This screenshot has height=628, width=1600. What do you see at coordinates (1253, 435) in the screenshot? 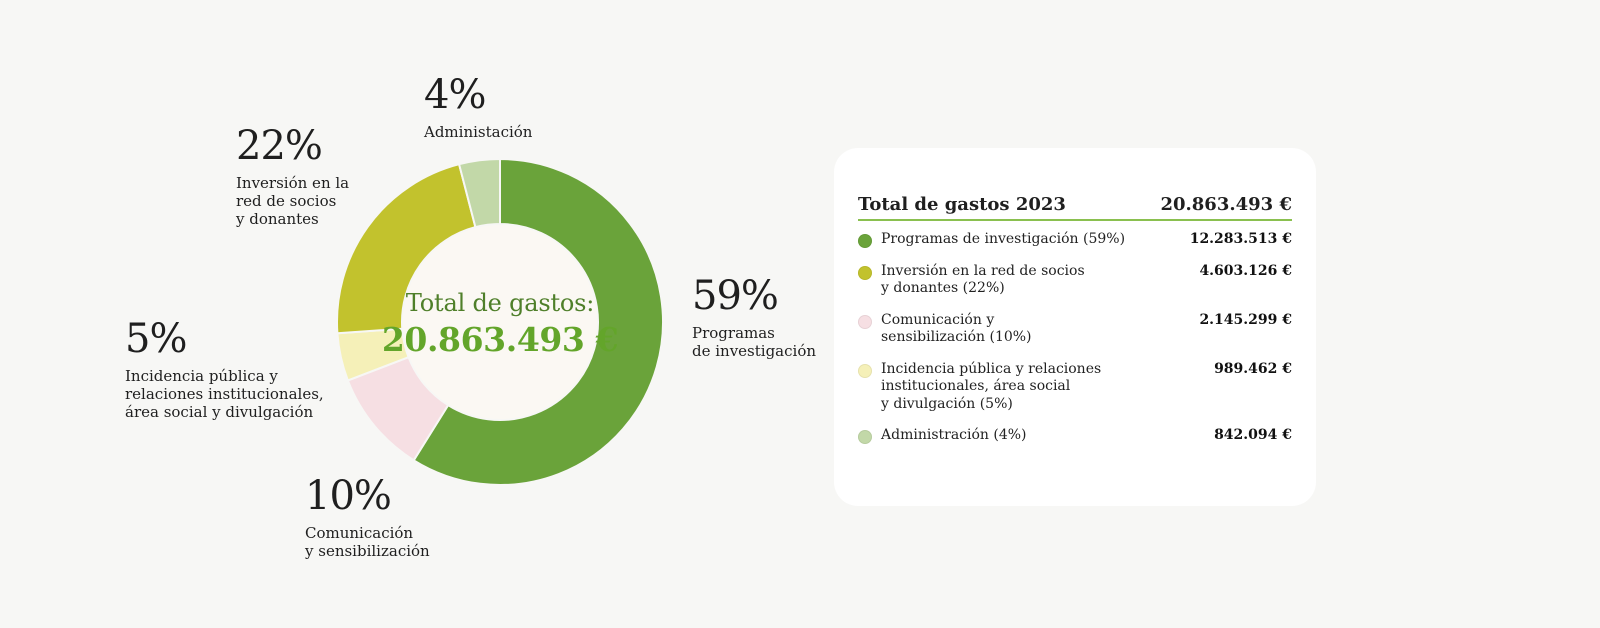
I see `summary-row-amount: 842.094 €` at bounding box center [1253, 435].